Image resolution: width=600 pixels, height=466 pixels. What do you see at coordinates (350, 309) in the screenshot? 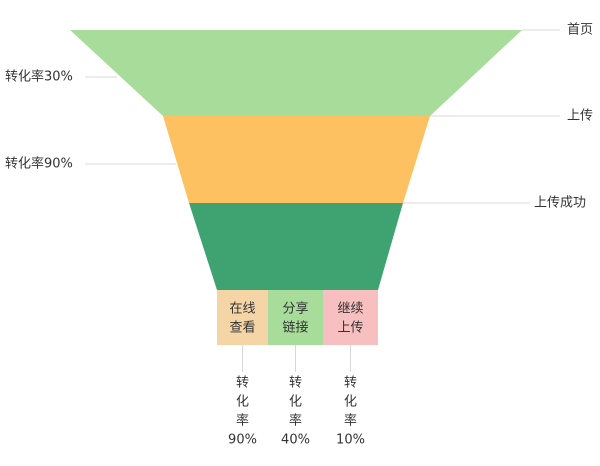
I see `branch-label: 继续` at bounding box center [350, 309].